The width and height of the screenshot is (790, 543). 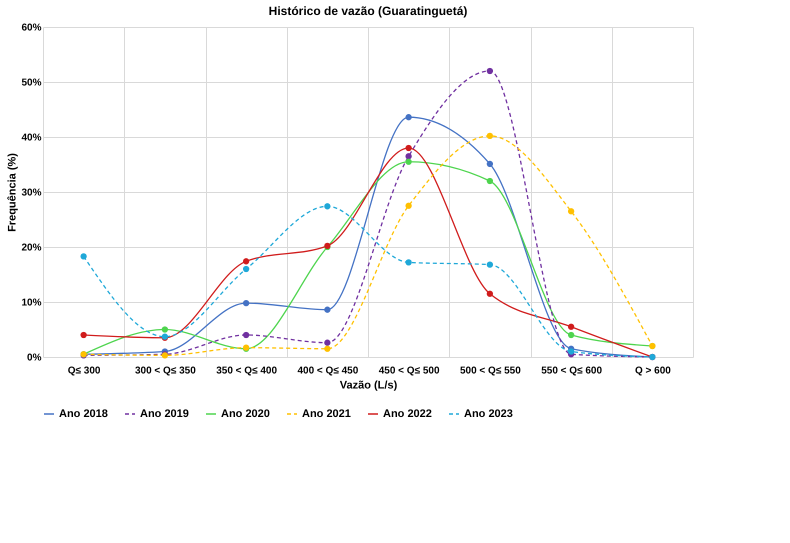 I want to click on y-tick-label: 20%, so click(x=31, y=248).